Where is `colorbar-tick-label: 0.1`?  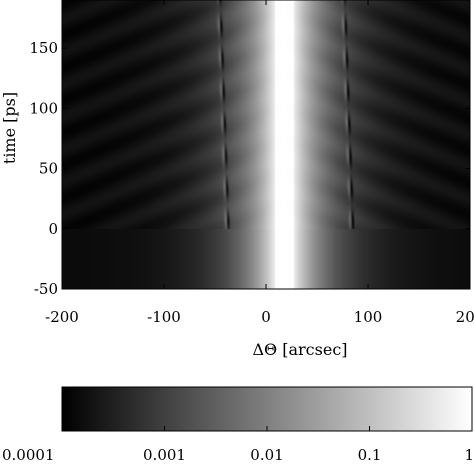 colorbar-tick-label: 0.1 is located at coordinates (370, 455).